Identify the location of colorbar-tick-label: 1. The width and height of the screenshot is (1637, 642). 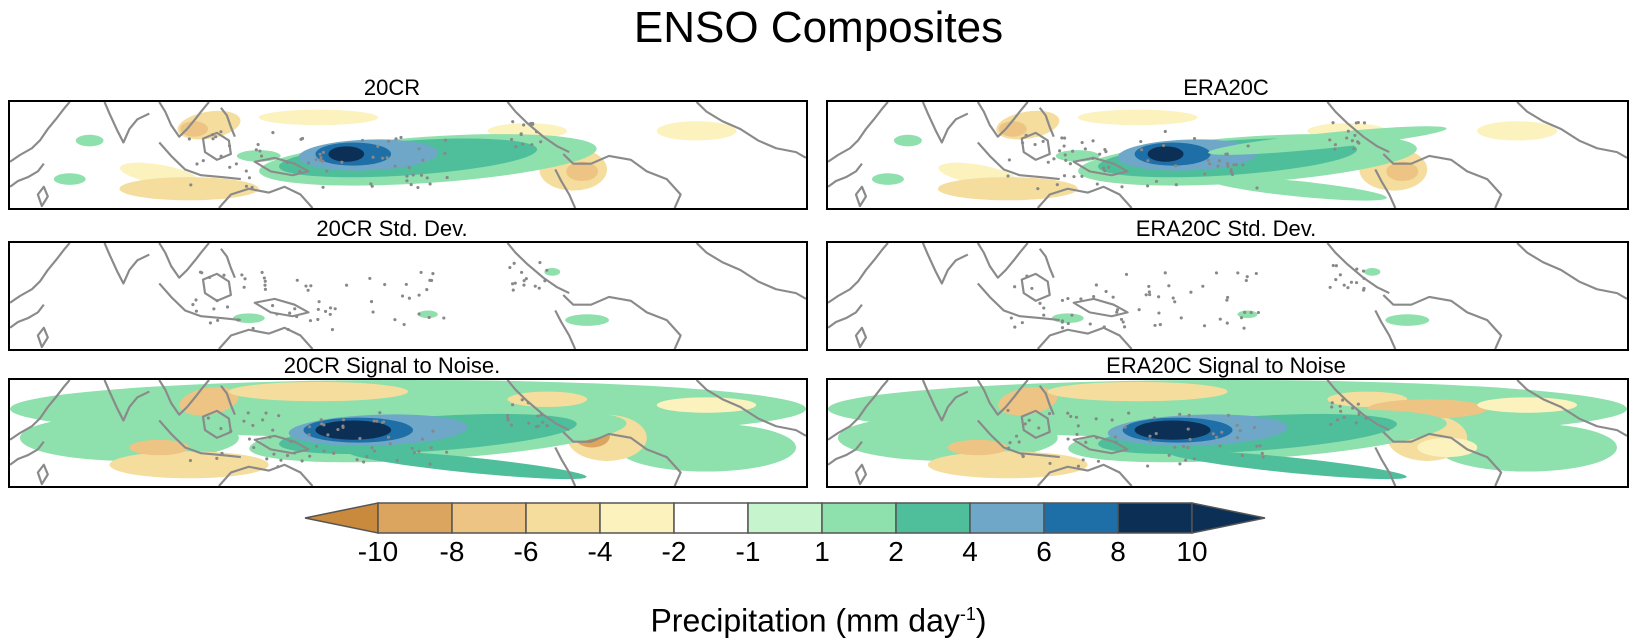
(822, 551).